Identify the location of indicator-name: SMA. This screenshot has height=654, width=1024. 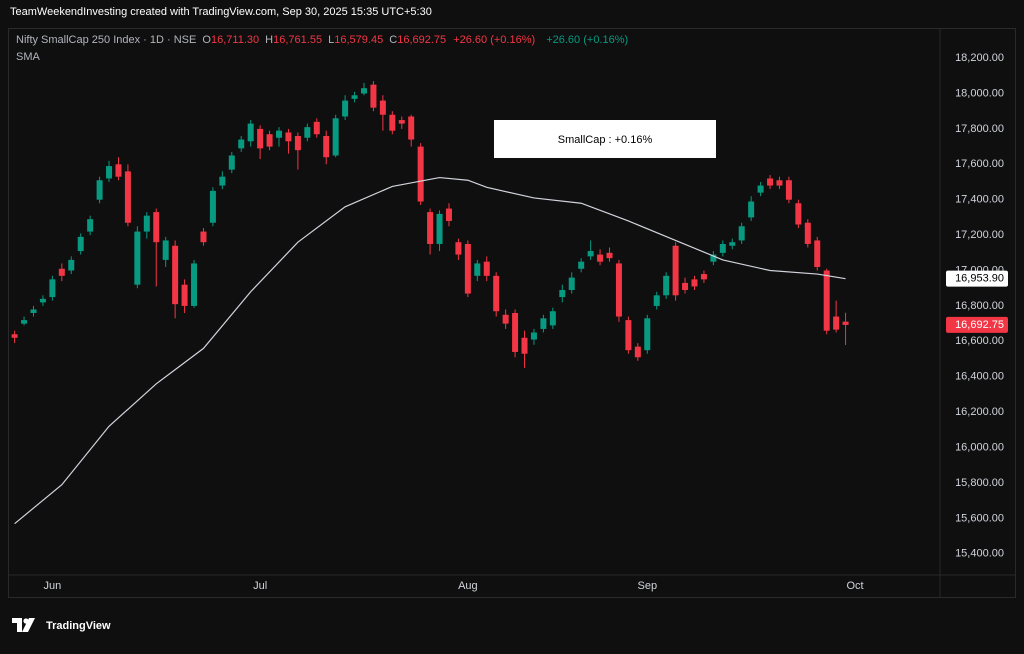
(28, 57).